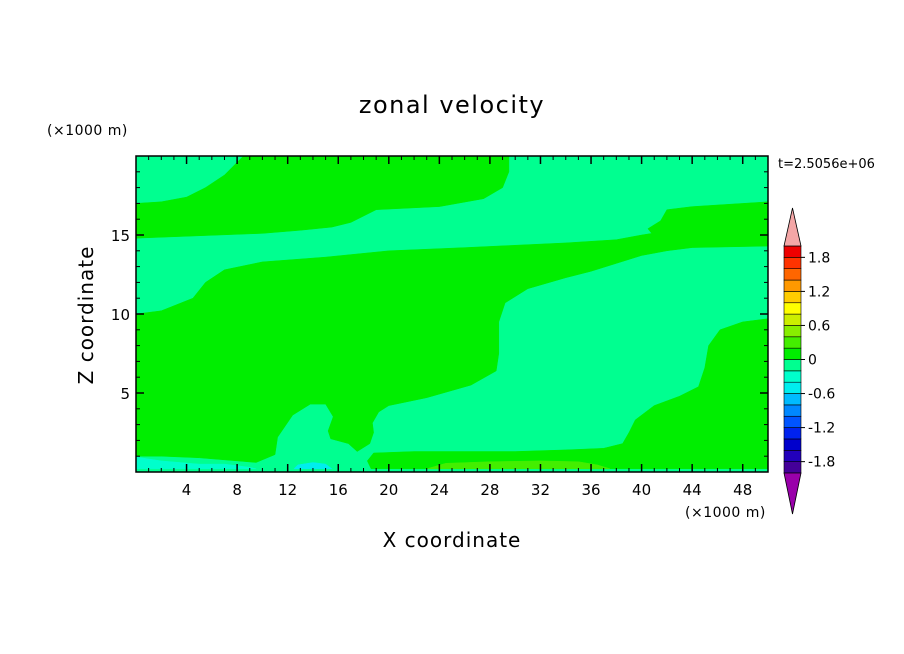  I want to click on x-tick-label-48: 48, so click(742, 490).